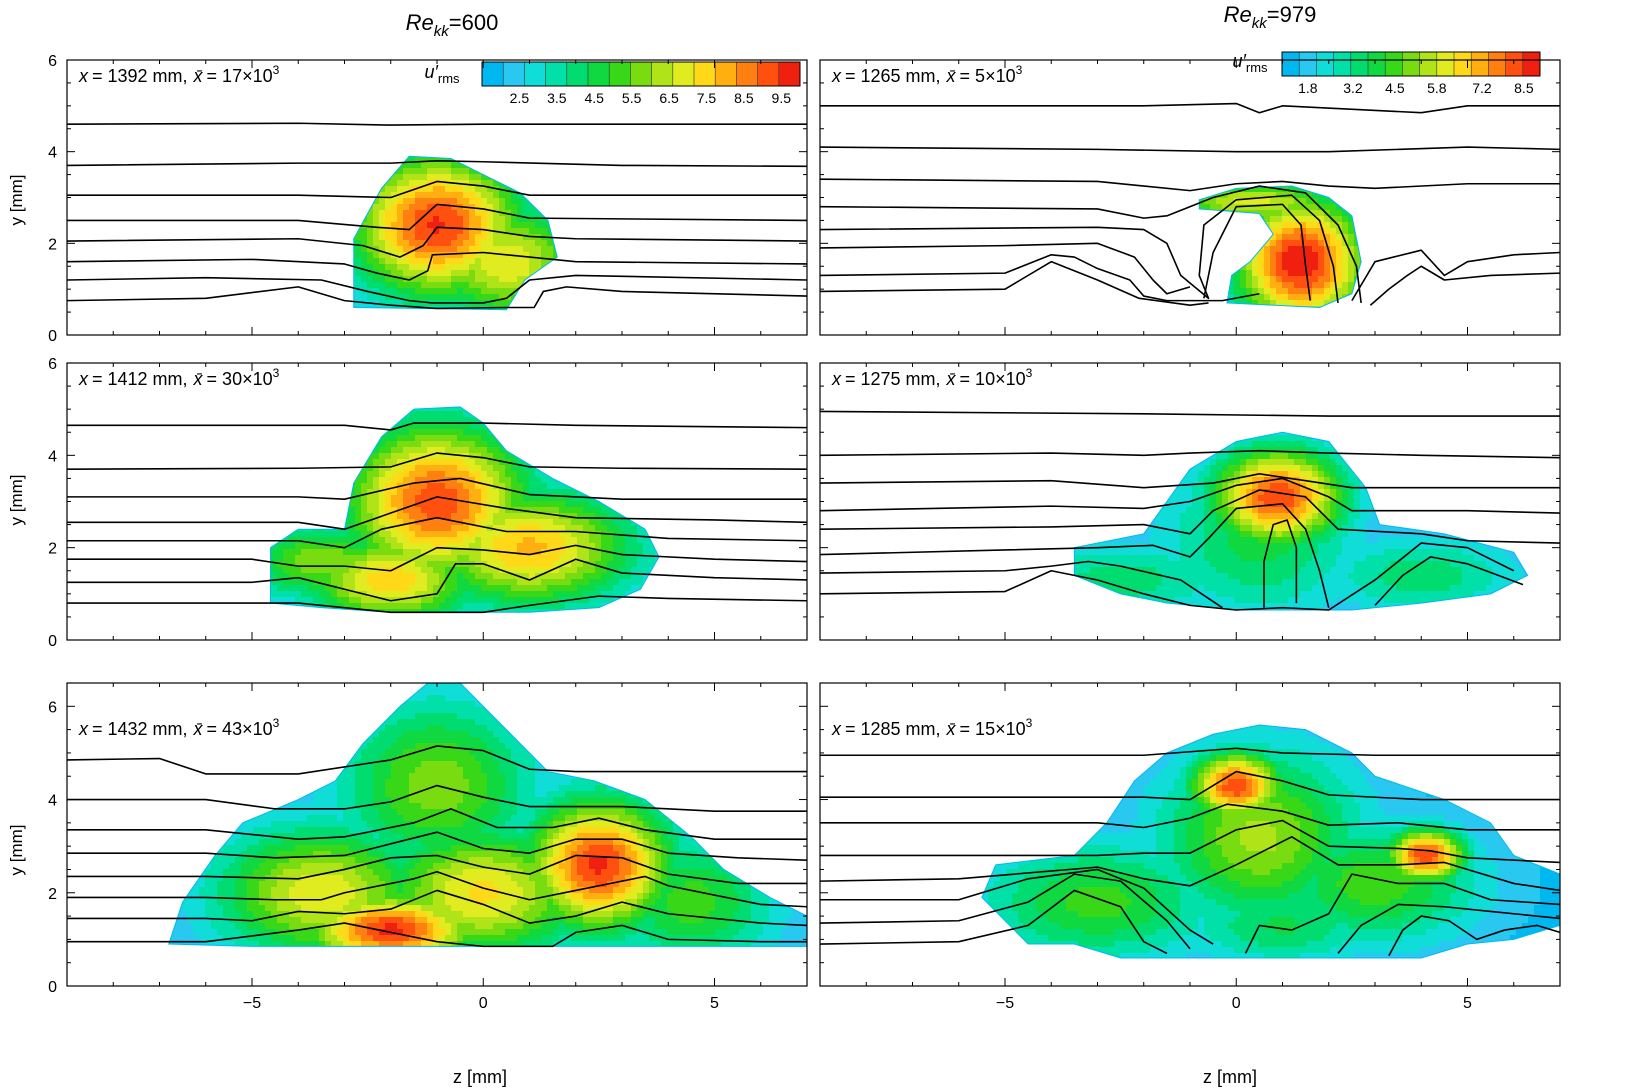 The image size is (1627, 1092). What do you see at coordinates (1342, 64) in the screenshot?
I see `colorbar-swatch` at bounding box center [1342, 64].